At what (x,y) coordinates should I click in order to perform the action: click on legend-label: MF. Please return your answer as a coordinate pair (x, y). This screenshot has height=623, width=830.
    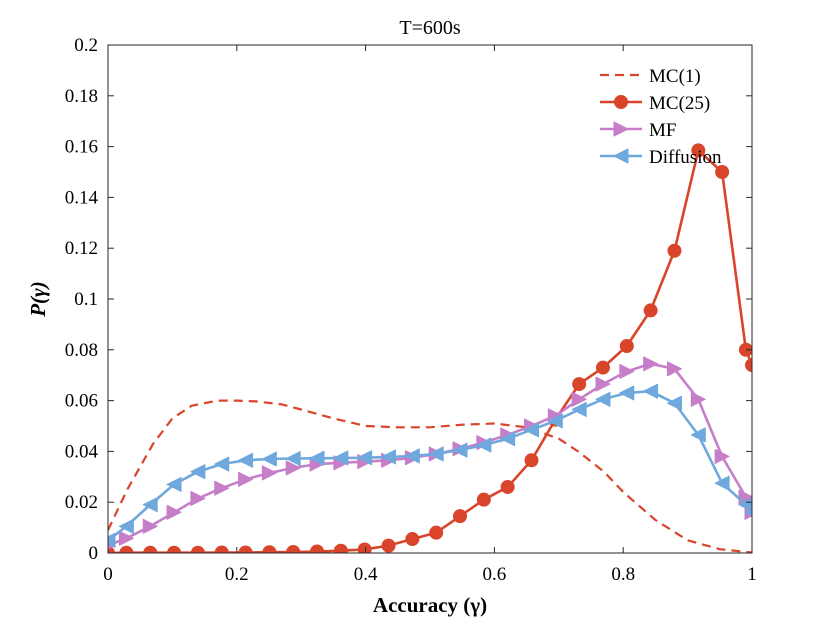
    Looking at the image, I should click on (662, 130).